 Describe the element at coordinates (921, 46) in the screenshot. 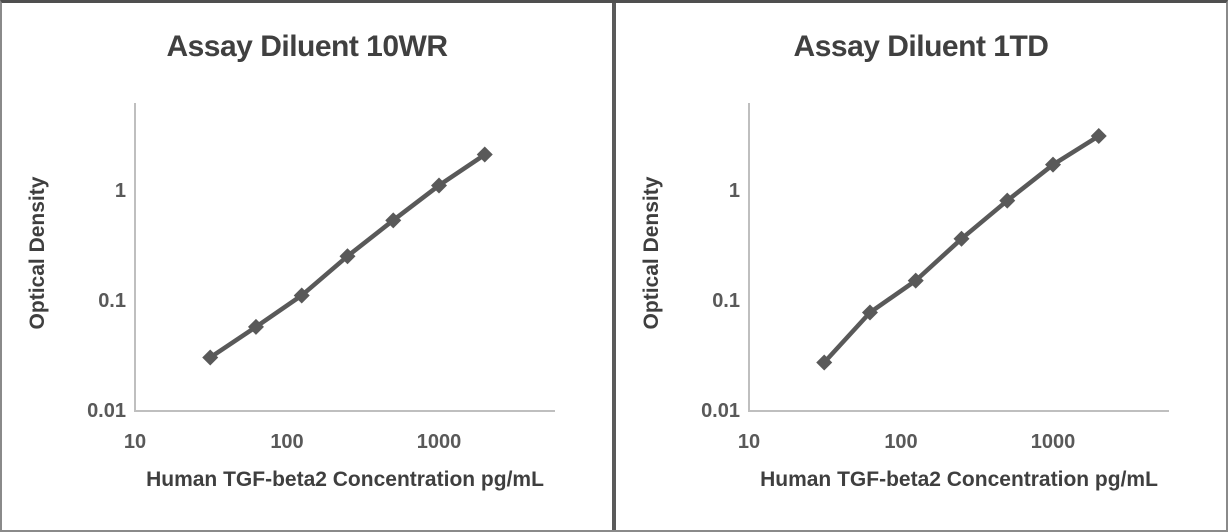

I see `chart-title: Assay Diluent 1TD` at that location.